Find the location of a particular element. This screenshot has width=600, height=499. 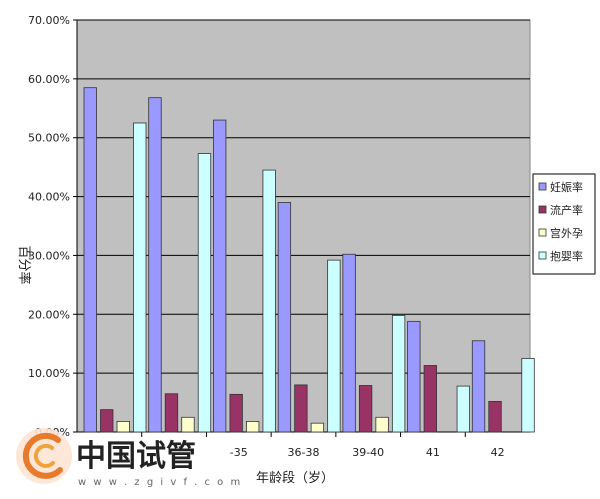

x-tick-label: 42 is located at coordinates (498, 452).